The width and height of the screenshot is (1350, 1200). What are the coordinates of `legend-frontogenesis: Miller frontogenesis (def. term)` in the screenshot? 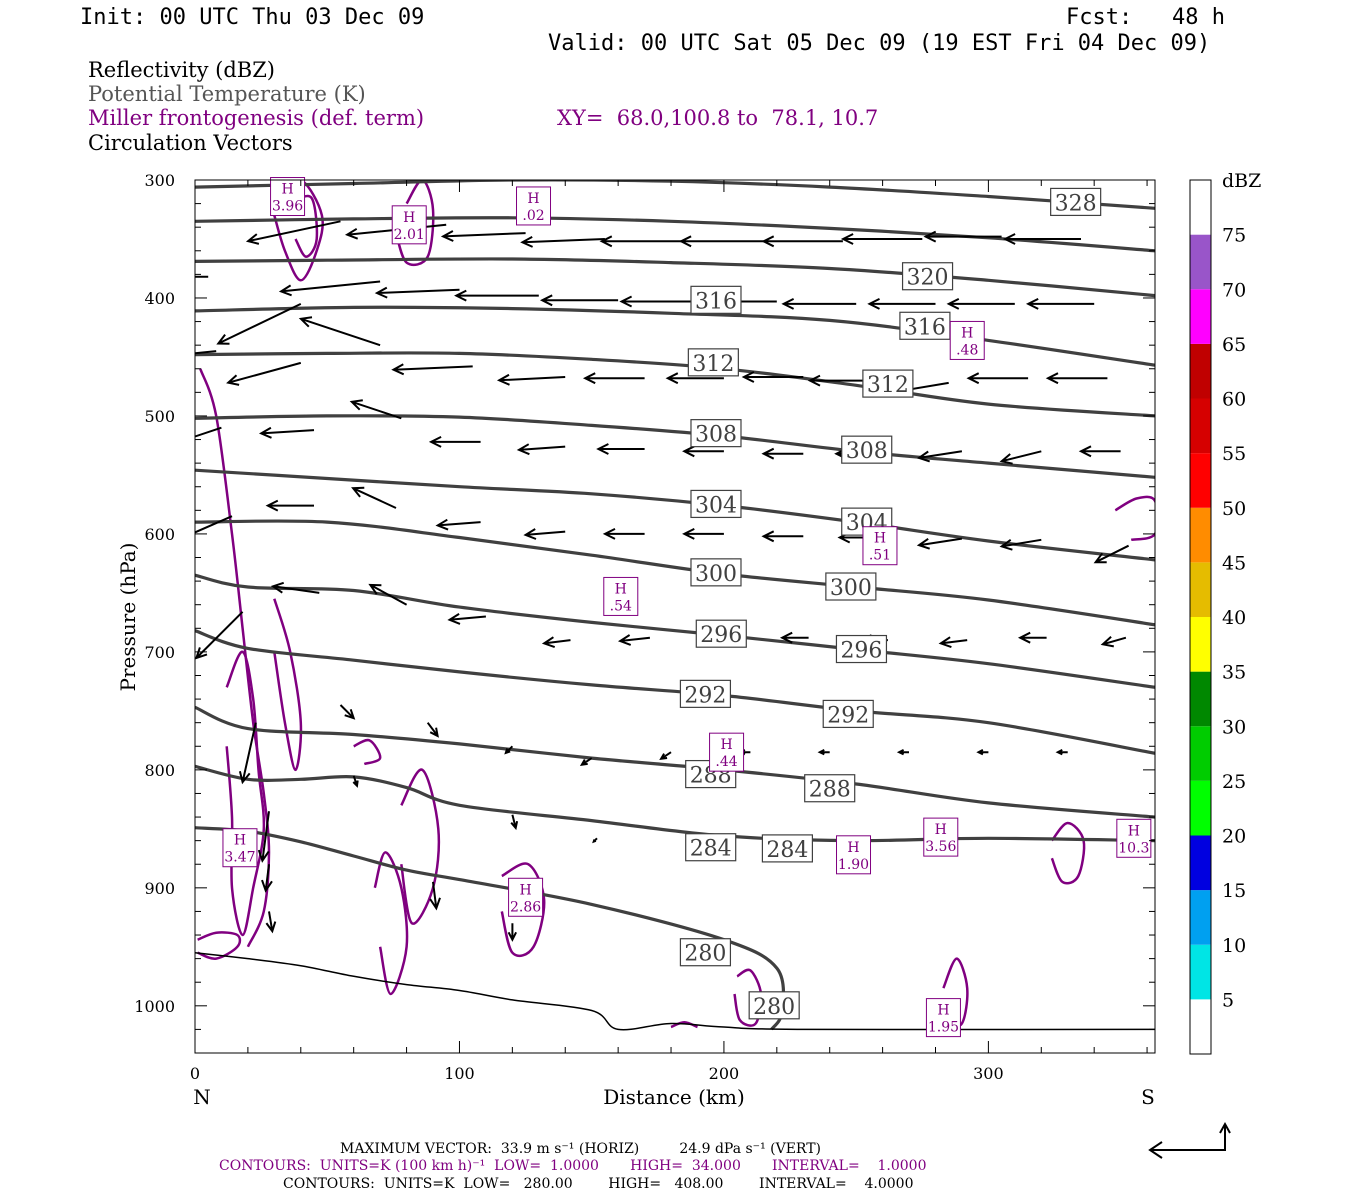 It's located at (256, 118).